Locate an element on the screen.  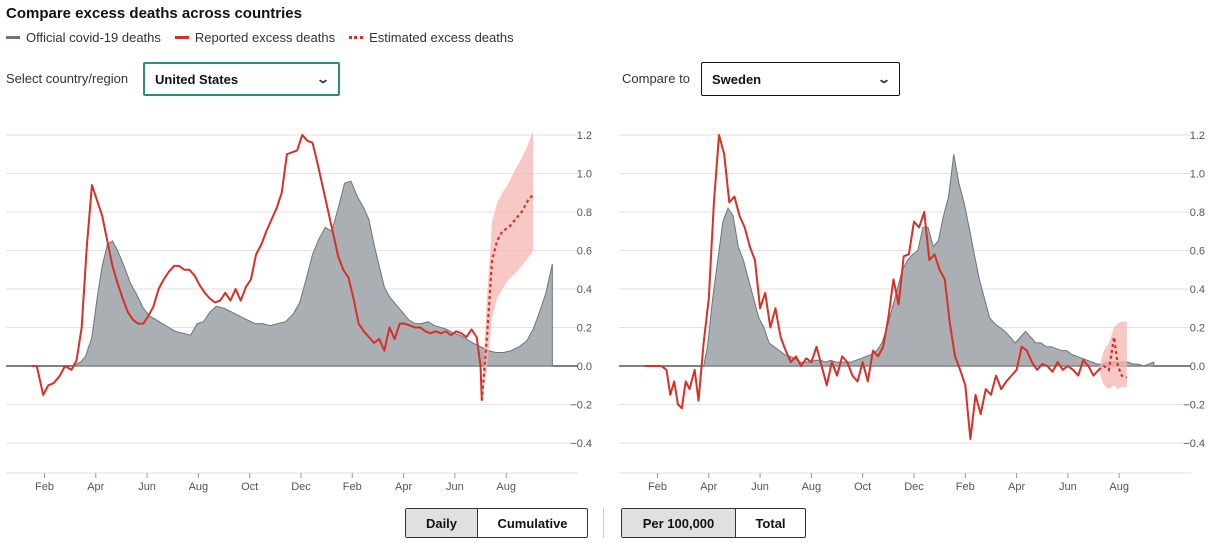
mode-toggle: Daily Cumulative is located at coordinates (496, 523).